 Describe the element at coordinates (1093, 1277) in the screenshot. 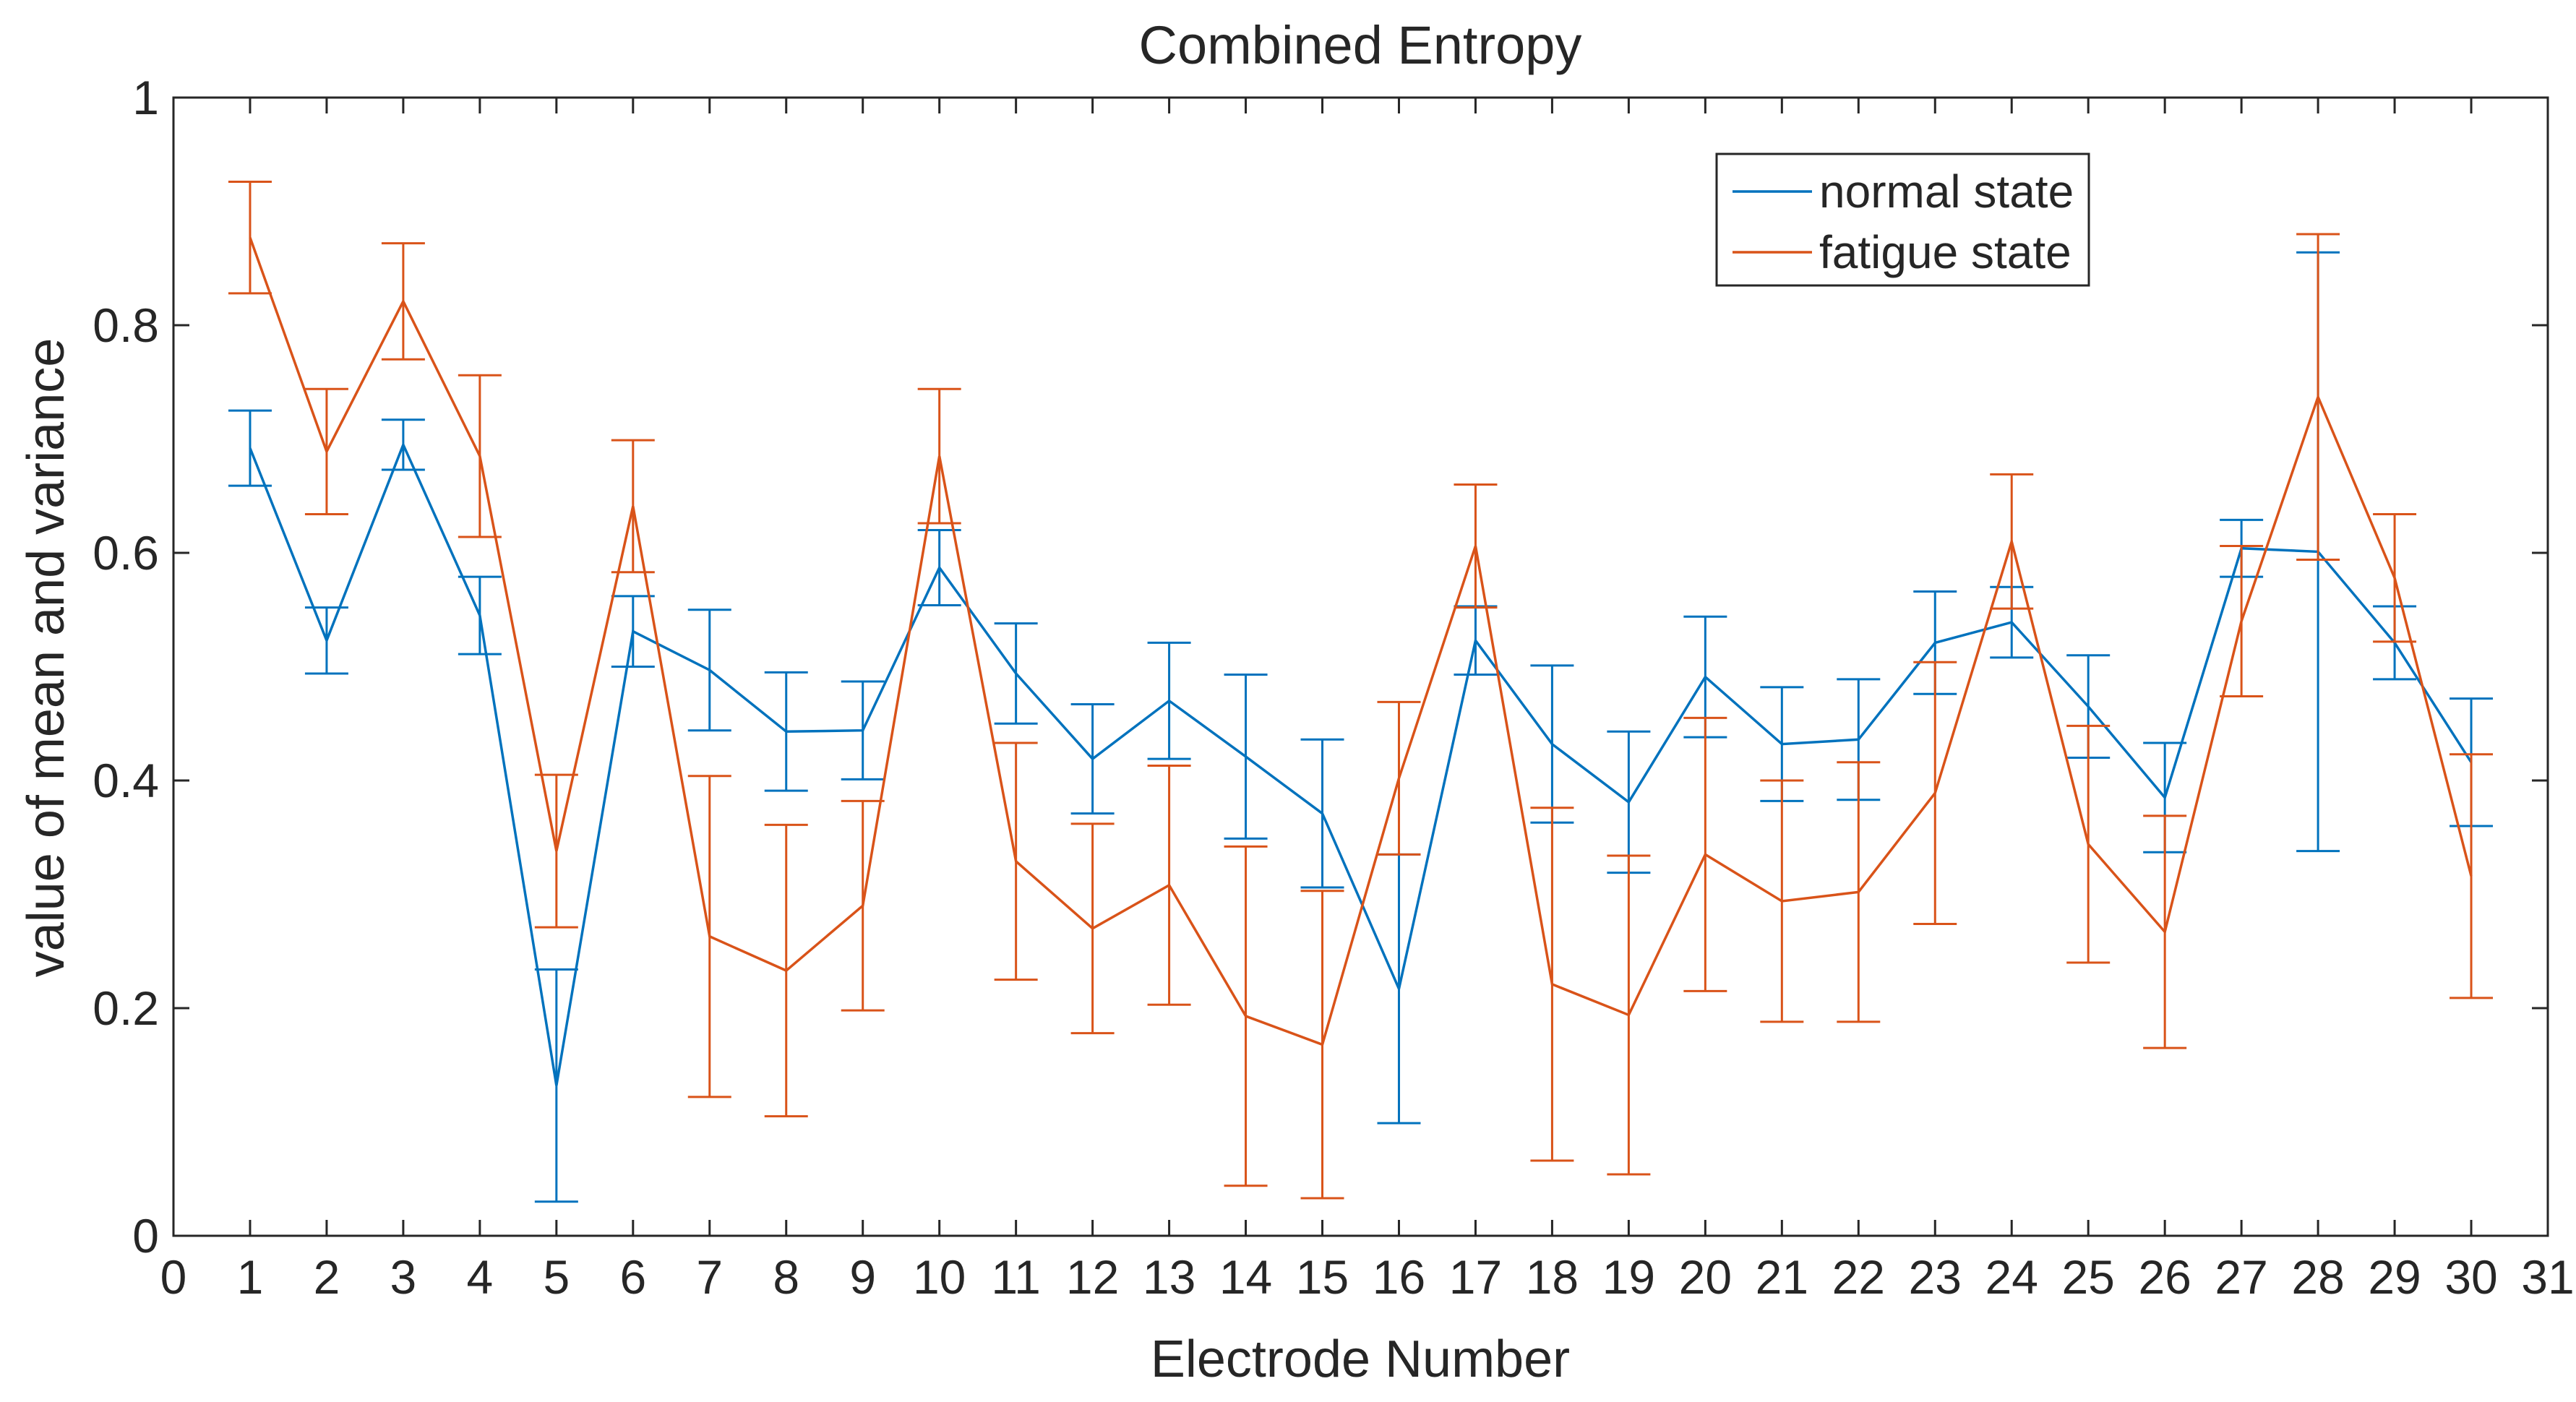

I see `x-tick-label: 12` at that location.